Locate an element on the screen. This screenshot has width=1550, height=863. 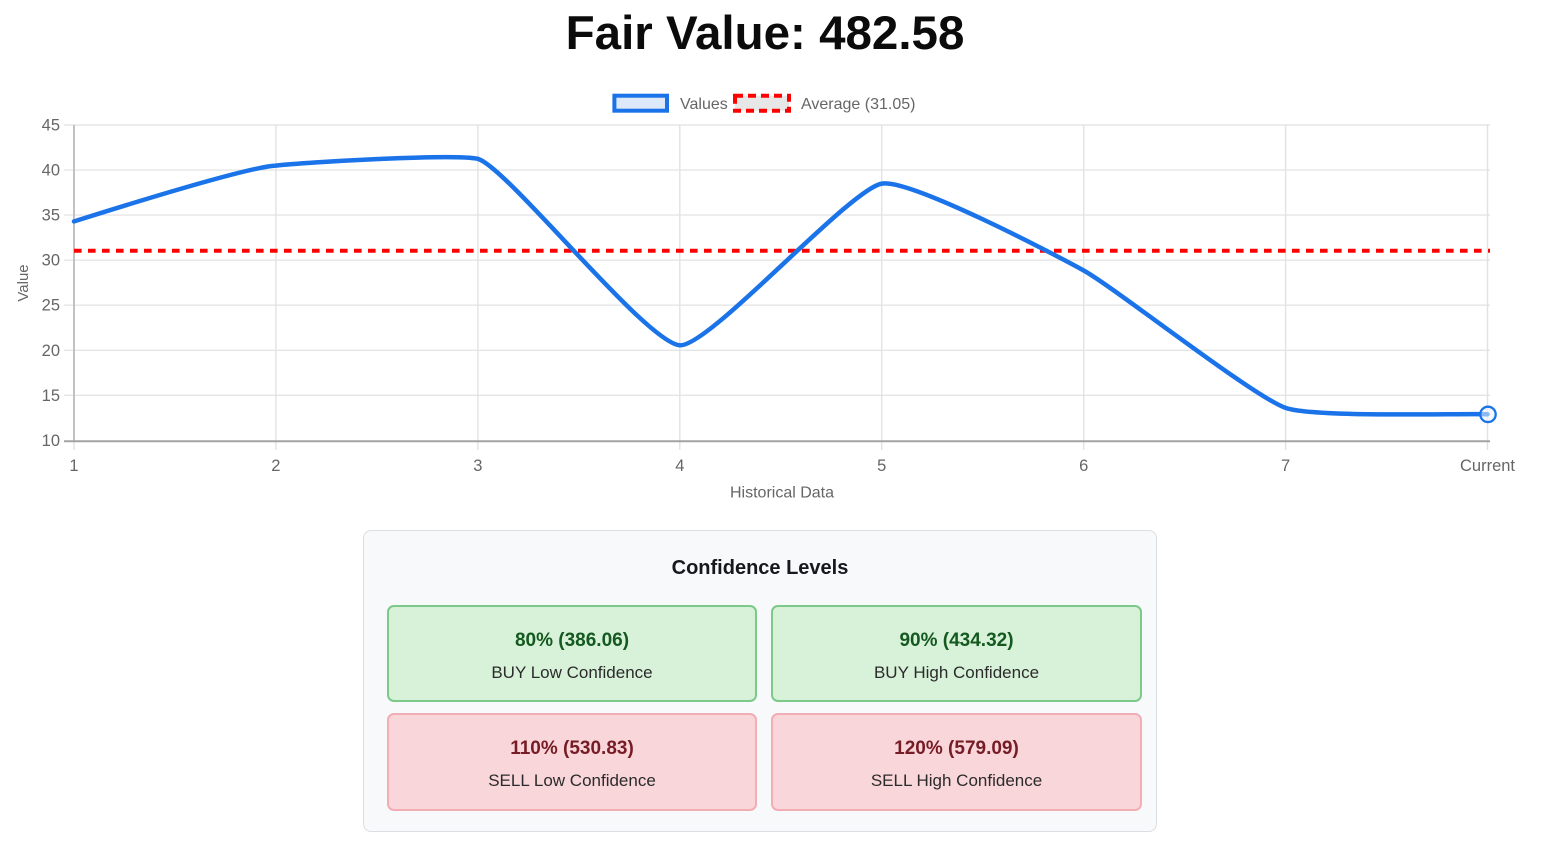
svg-text: 1 is located at coordinates (73, 466).